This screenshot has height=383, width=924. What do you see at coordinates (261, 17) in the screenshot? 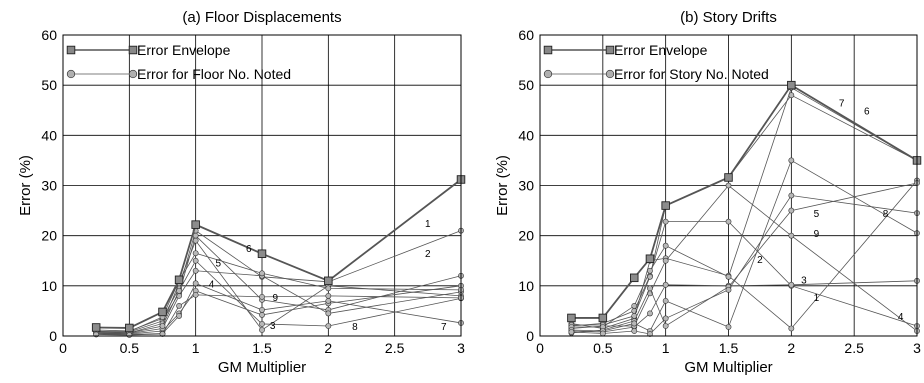
I see `chart-title: (a) Floor Displacements` at bounding box center [261, 17].